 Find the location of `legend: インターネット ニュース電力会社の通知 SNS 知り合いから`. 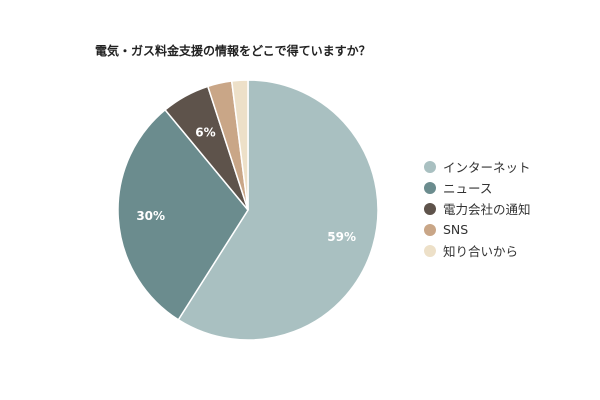

legend: インターネット ニュース電力会社の通知 SNS 知り合いから is located at coordinates (477, 208).